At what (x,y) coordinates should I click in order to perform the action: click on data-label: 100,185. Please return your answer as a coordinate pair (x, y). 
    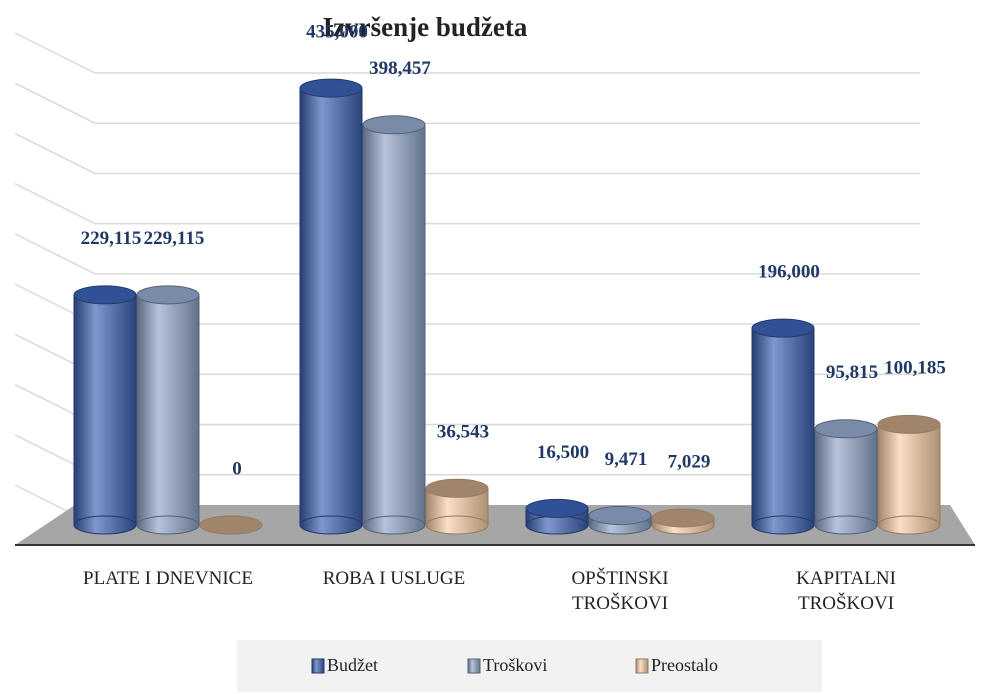
    Looking at the image, I should click on (915, 368).